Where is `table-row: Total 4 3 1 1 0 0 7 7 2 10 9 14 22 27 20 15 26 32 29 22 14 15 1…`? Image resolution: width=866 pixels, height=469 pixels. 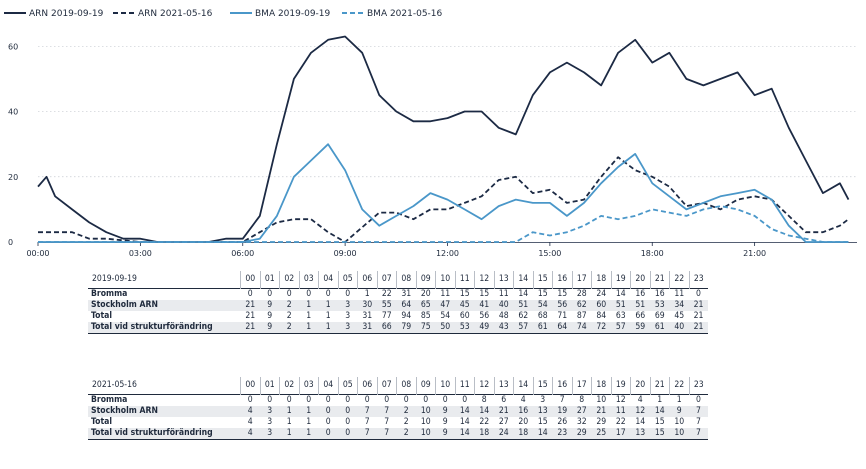
table-row: Total 4 3 1 1 0 0 7 7 2 10 9 14 22 27 20 15 26 32 29 22 14 15 1… is located at coordinates (398, 422).